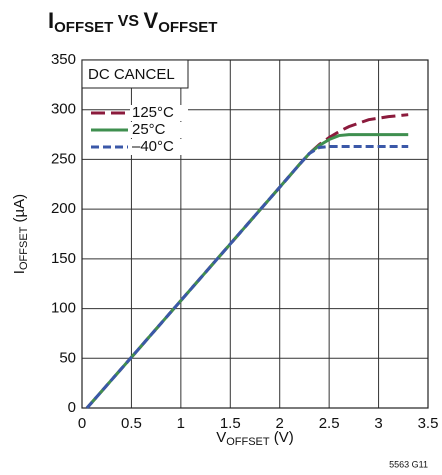  What do you see at coordinates (151, 20) in the screenshot?
I see `title-part: V` at bounding box center [151, 20].